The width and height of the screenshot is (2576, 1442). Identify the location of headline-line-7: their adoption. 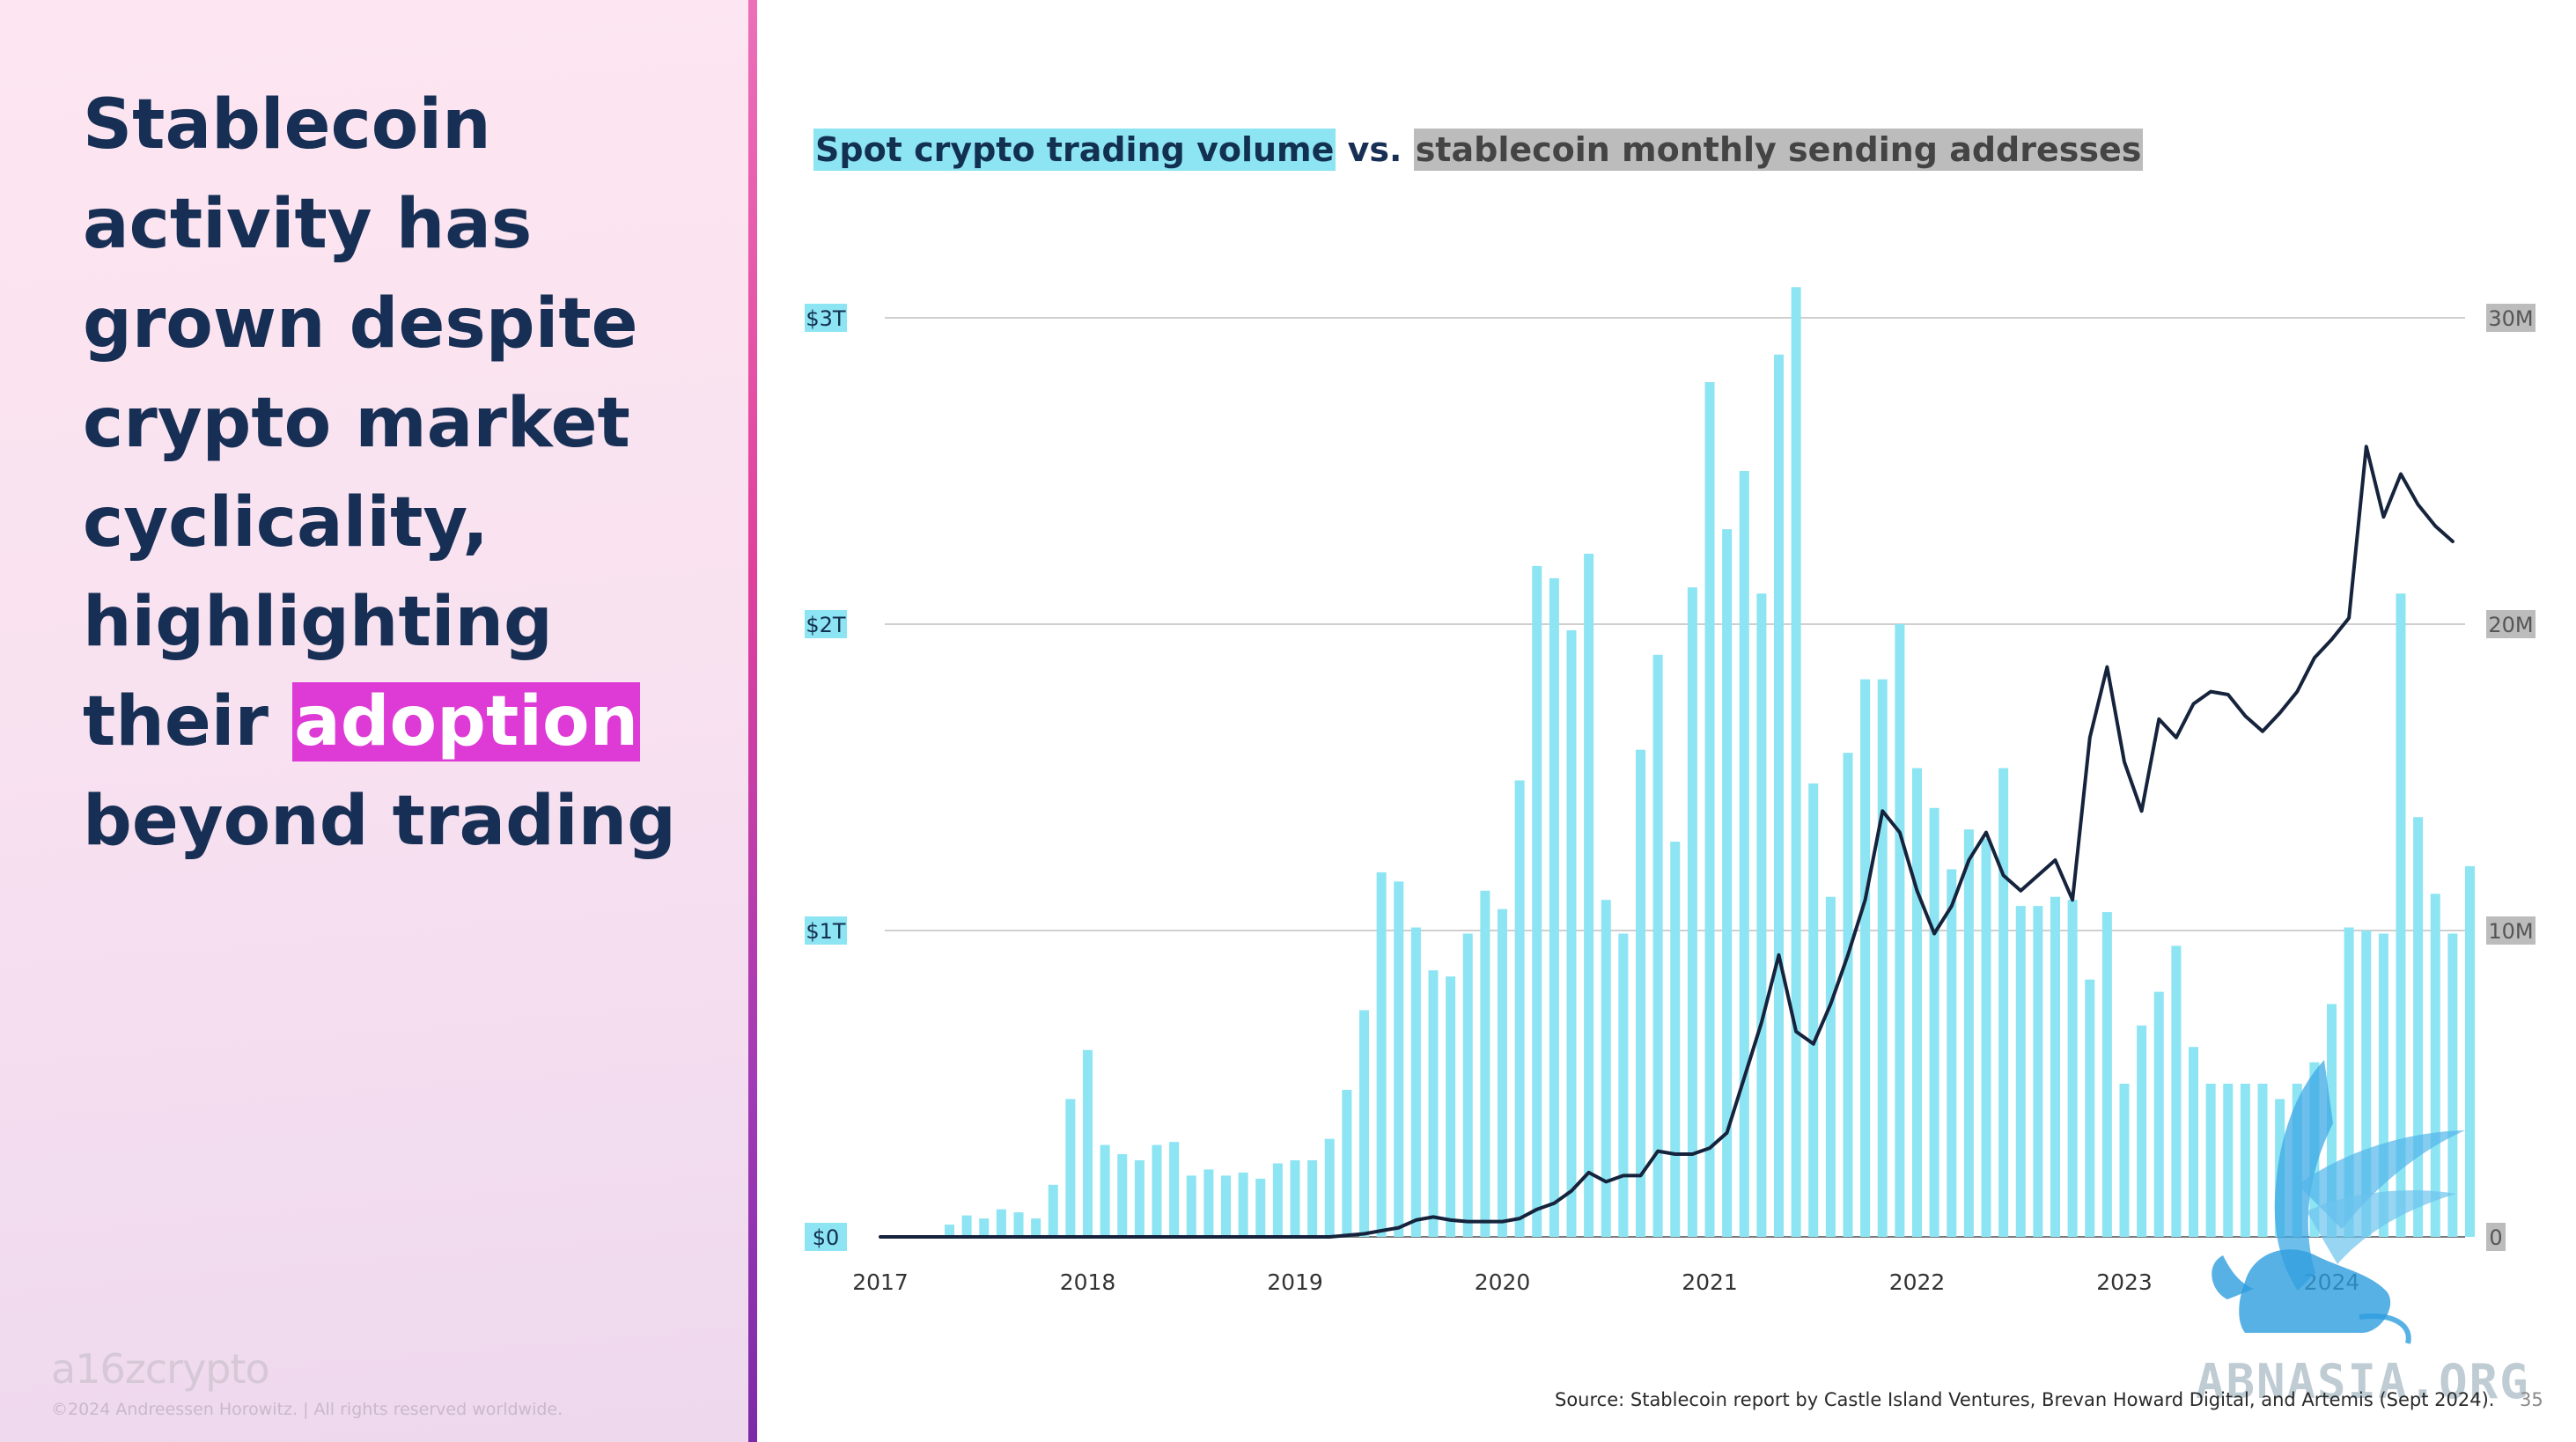
(409, 722).